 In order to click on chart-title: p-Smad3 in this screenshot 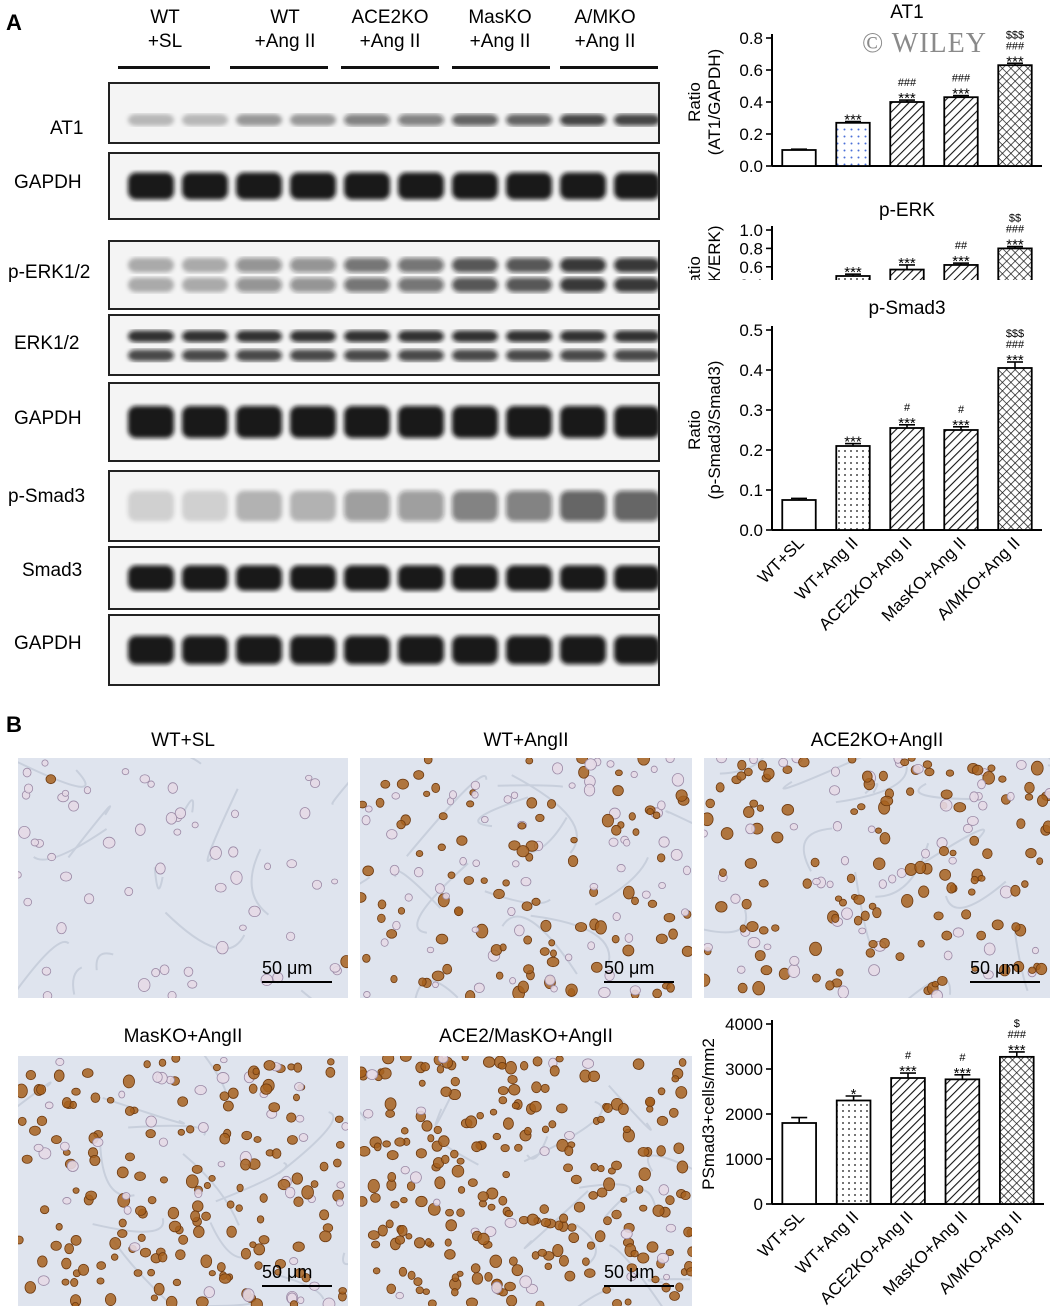, I will do `click(906, 308)`.